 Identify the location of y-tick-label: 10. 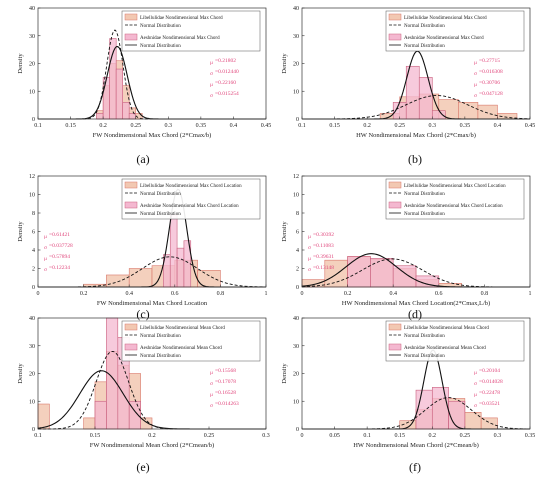
(296, 92).